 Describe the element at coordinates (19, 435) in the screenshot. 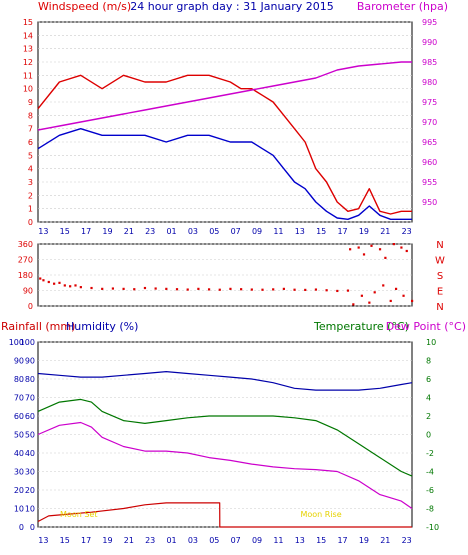

I see `tick-label-rainfall: 50` at that location.